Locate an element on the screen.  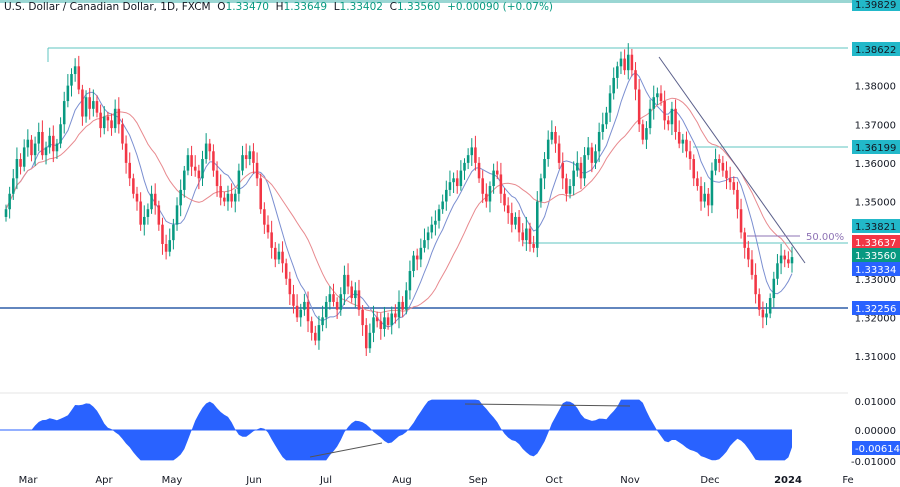
osc-tick: -0.01000 is located at coordinates (873, 462).